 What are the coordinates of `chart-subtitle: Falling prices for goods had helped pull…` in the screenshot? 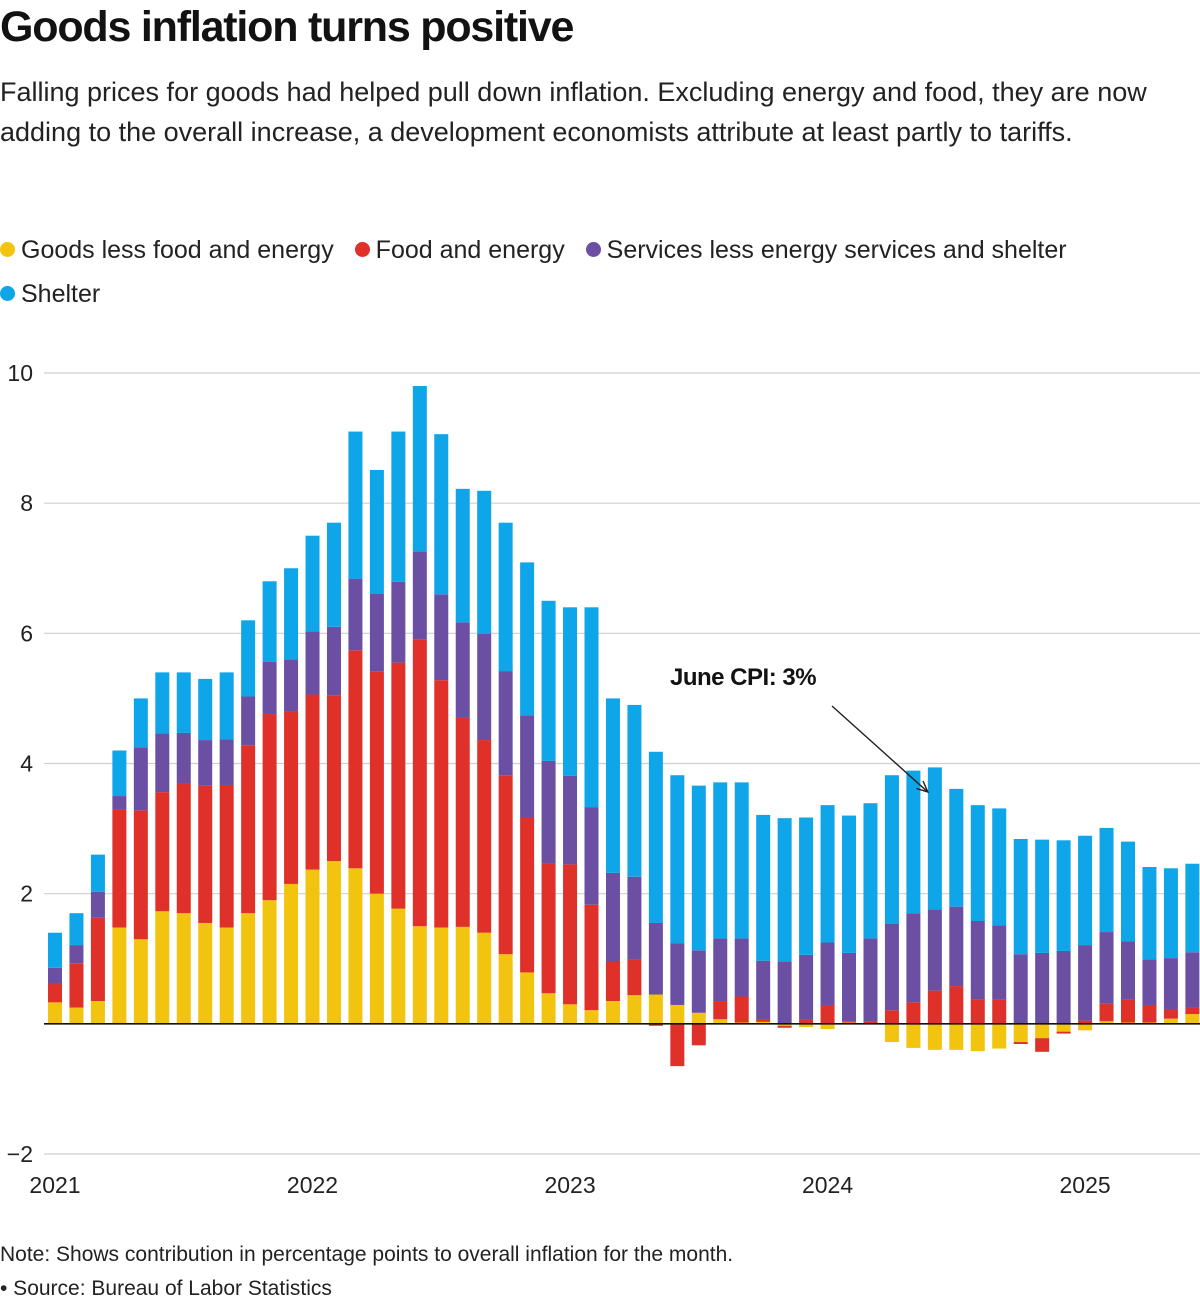 It's located at (573, 112).